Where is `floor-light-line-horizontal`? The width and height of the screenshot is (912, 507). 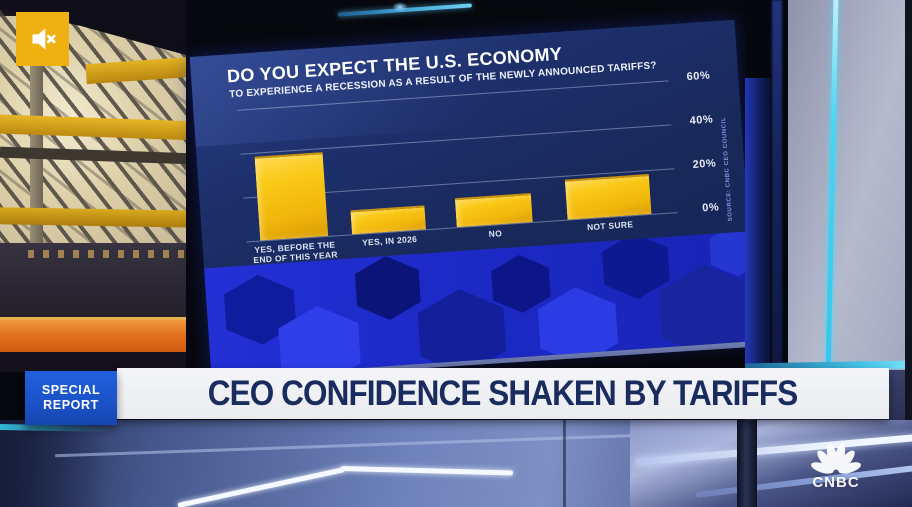
floor-light-line-horizontal is located at coordinates (427, 471).